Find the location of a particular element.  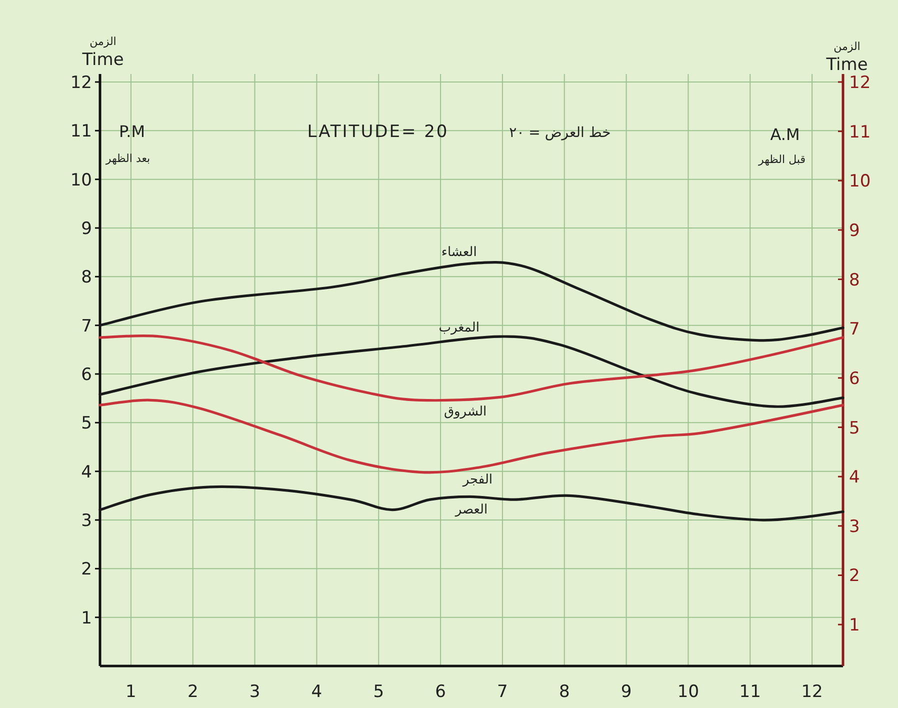

y-tick-label: 4 is located at coordinates (86, 472).